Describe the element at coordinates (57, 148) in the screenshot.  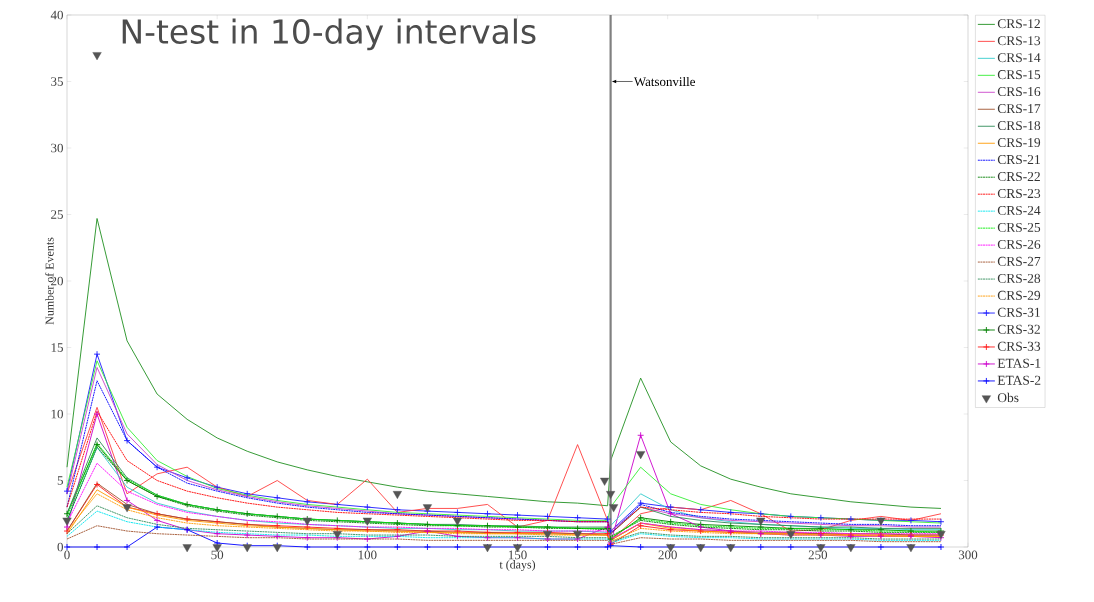
I see `y-tick-label: 30` at that location.